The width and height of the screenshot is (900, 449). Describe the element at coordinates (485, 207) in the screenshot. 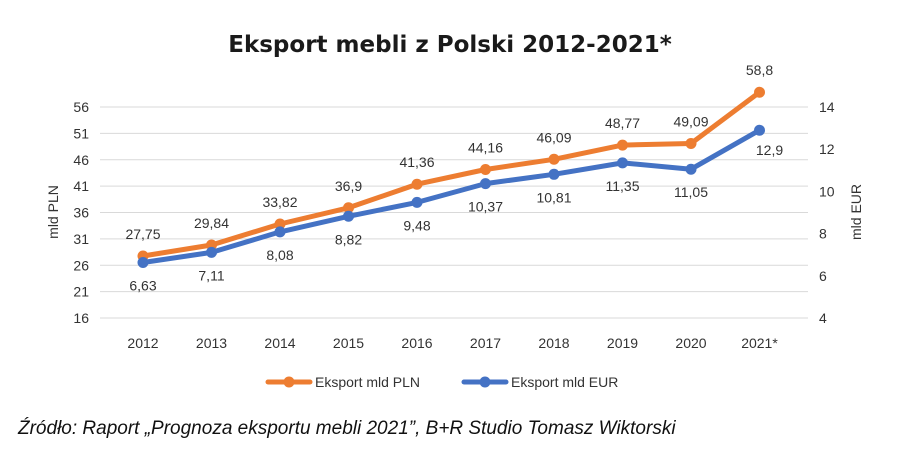

I see `data-label-eur: 10,37` at that location.